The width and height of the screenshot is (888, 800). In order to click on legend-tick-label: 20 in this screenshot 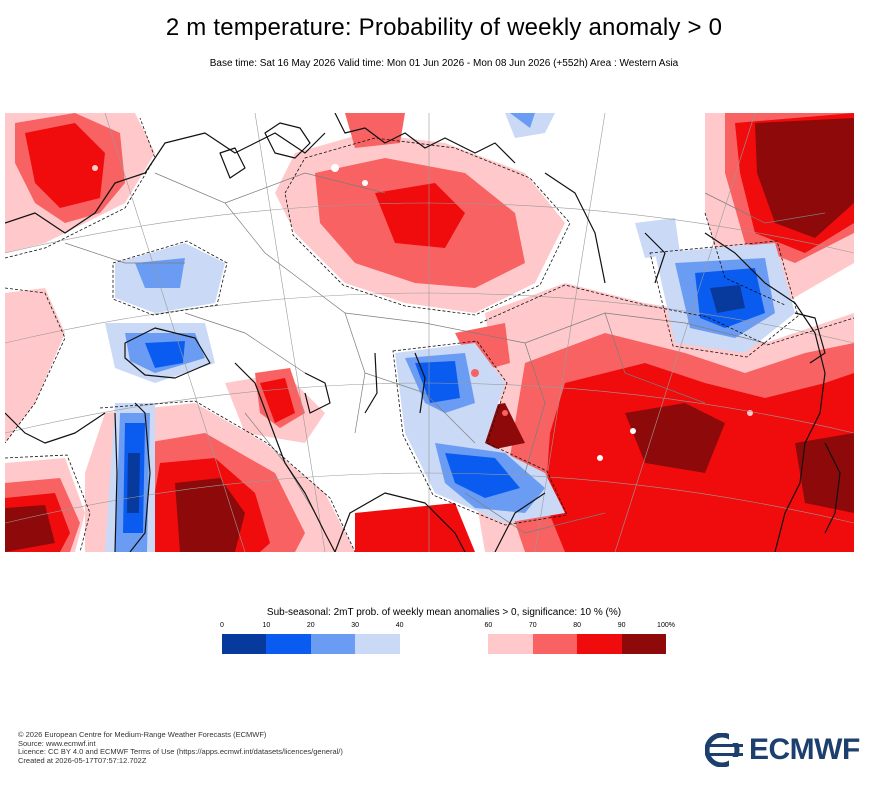, I will do `click(310, 625)`.